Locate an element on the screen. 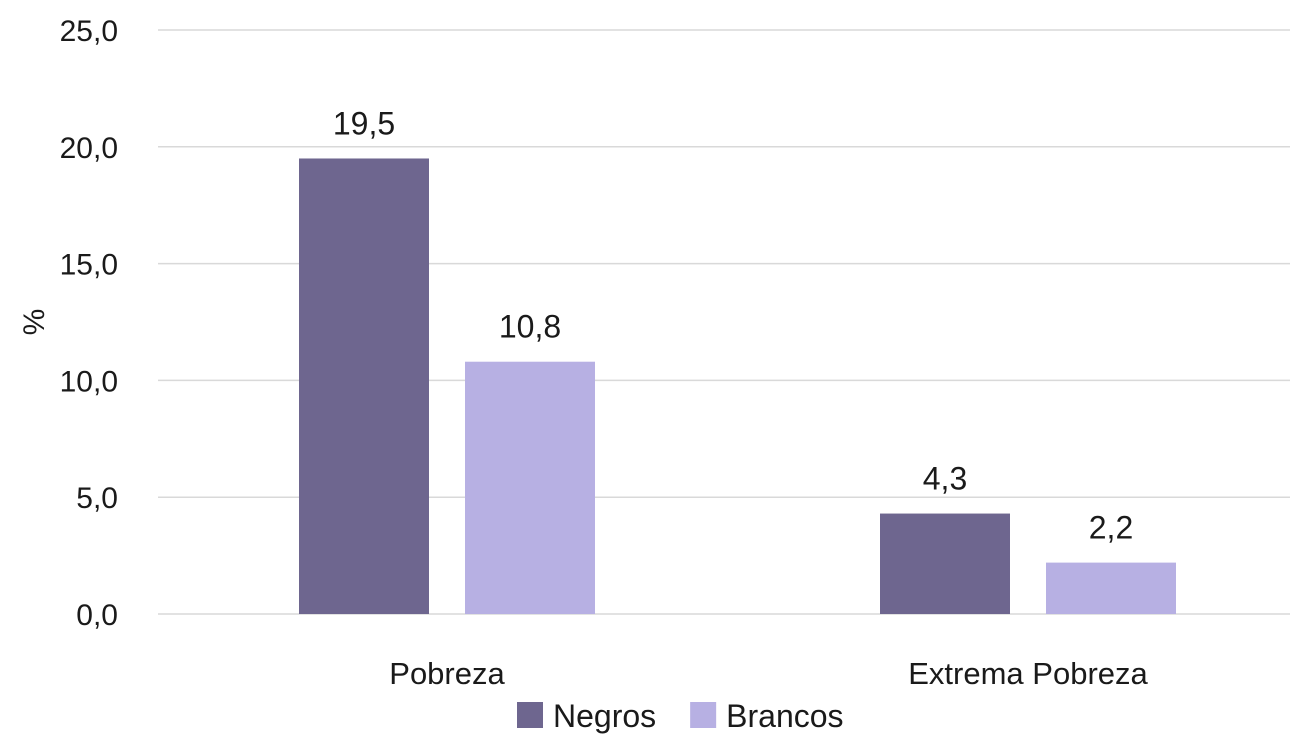  data-label: 19,5 is located at coordinates (364, 123).